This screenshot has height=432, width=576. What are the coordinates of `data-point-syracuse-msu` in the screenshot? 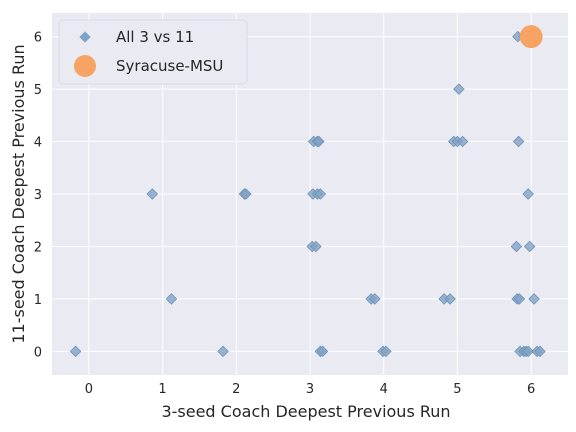 It's located at (531, 37).